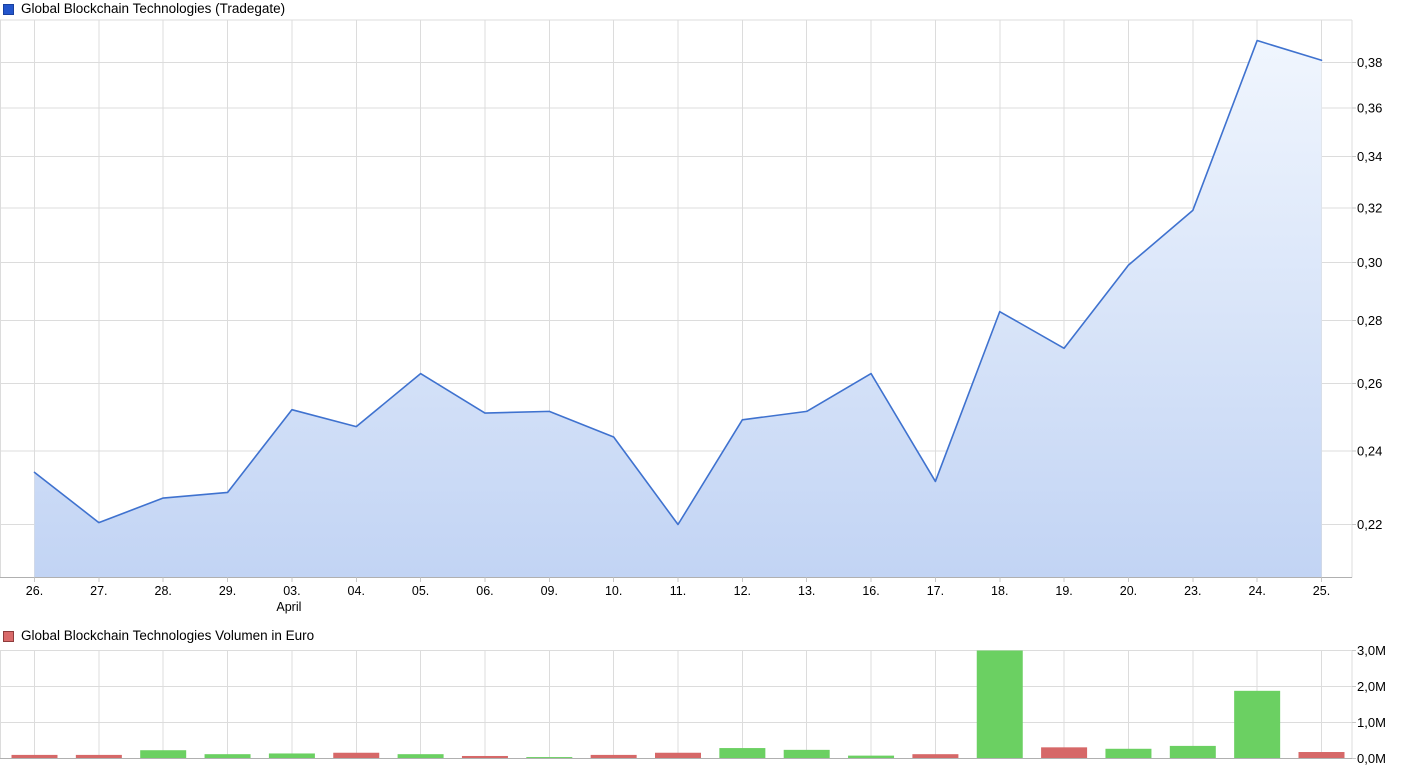 The image size is (1410, 772). What do you see at coordinates (163, 591) in the screenshot?
I see `price-x-tick-label: 28.` at bounding box center [163, 591].